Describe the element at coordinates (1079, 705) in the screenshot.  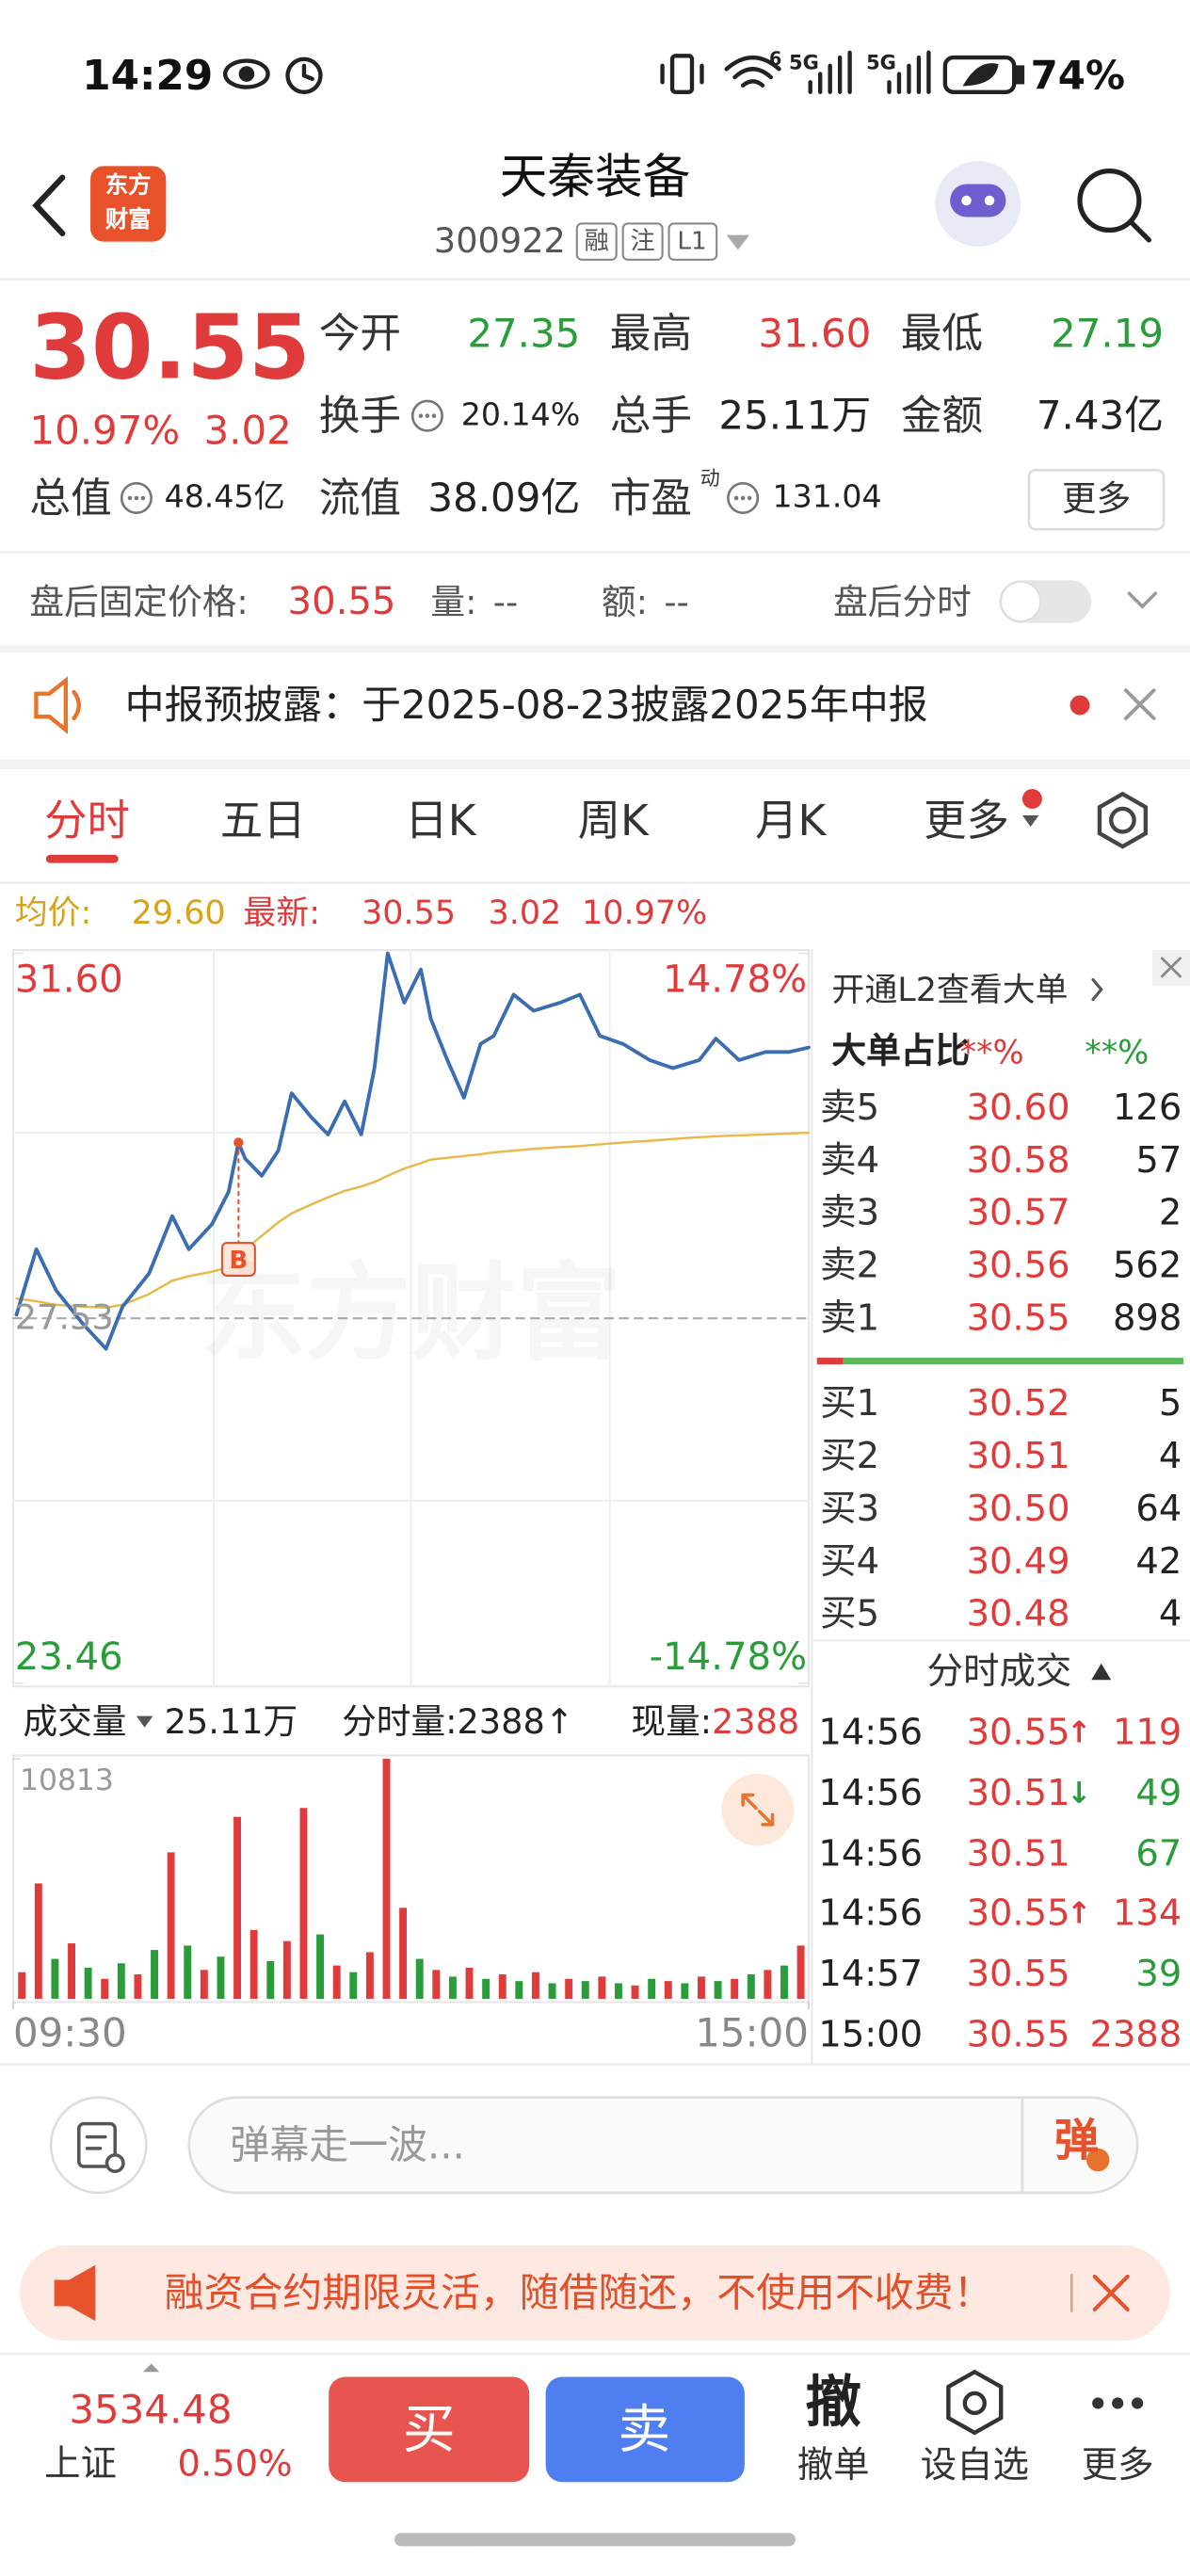
I see `unread-dot` at that location.